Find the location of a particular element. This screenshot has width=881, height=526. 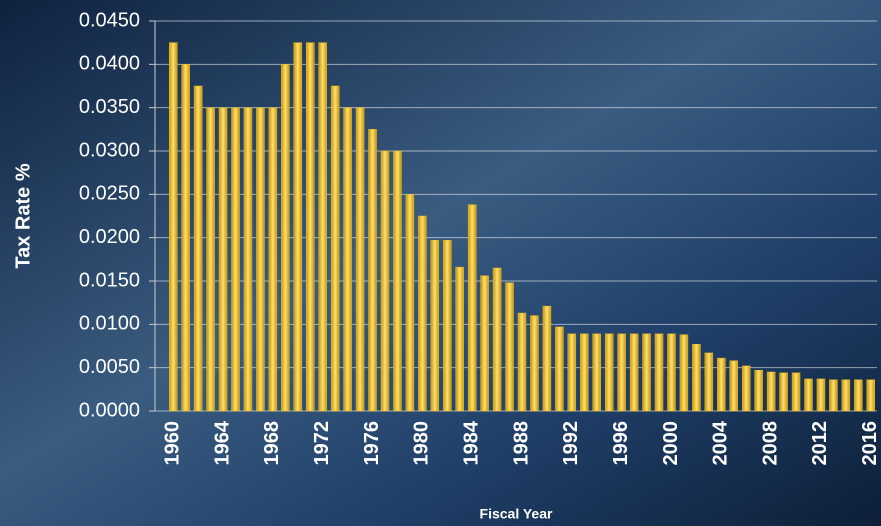

y-tick-label: 0.0350 is located at coordinates (109, 107).